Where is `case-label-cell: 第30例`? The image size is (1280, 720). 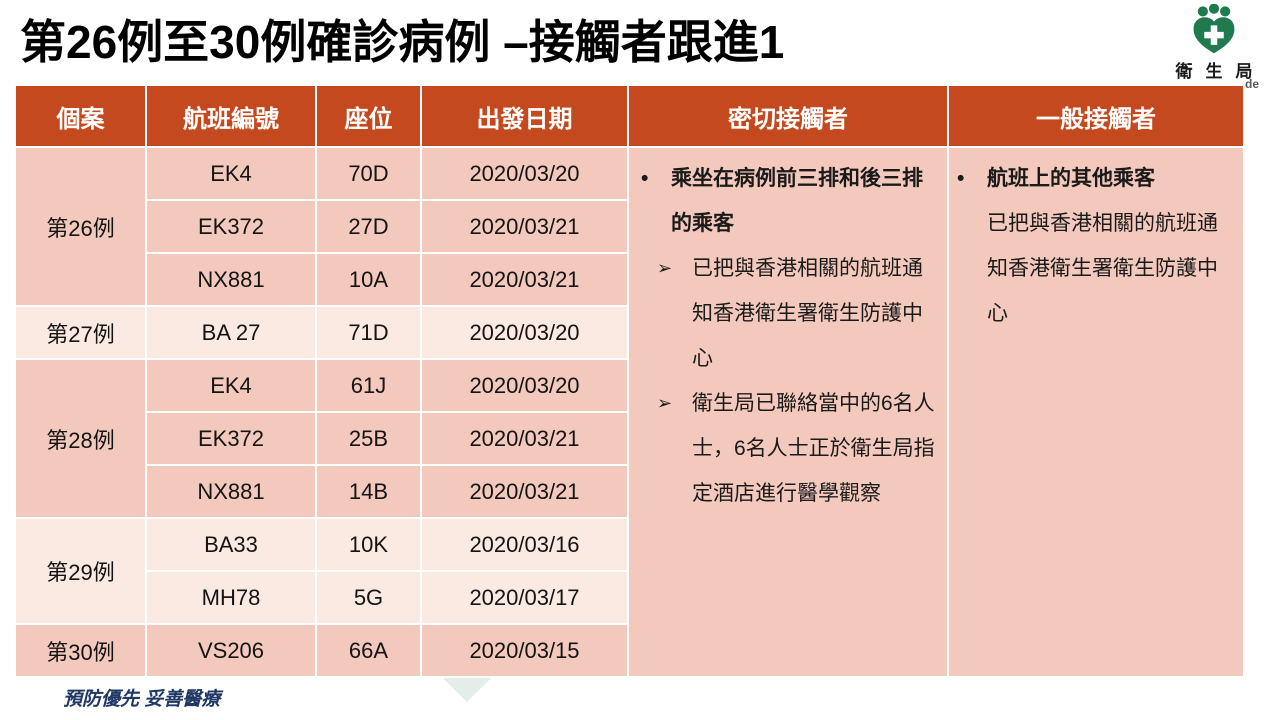
case-label-cell: 第30例 is located at coordinates (80, 650).